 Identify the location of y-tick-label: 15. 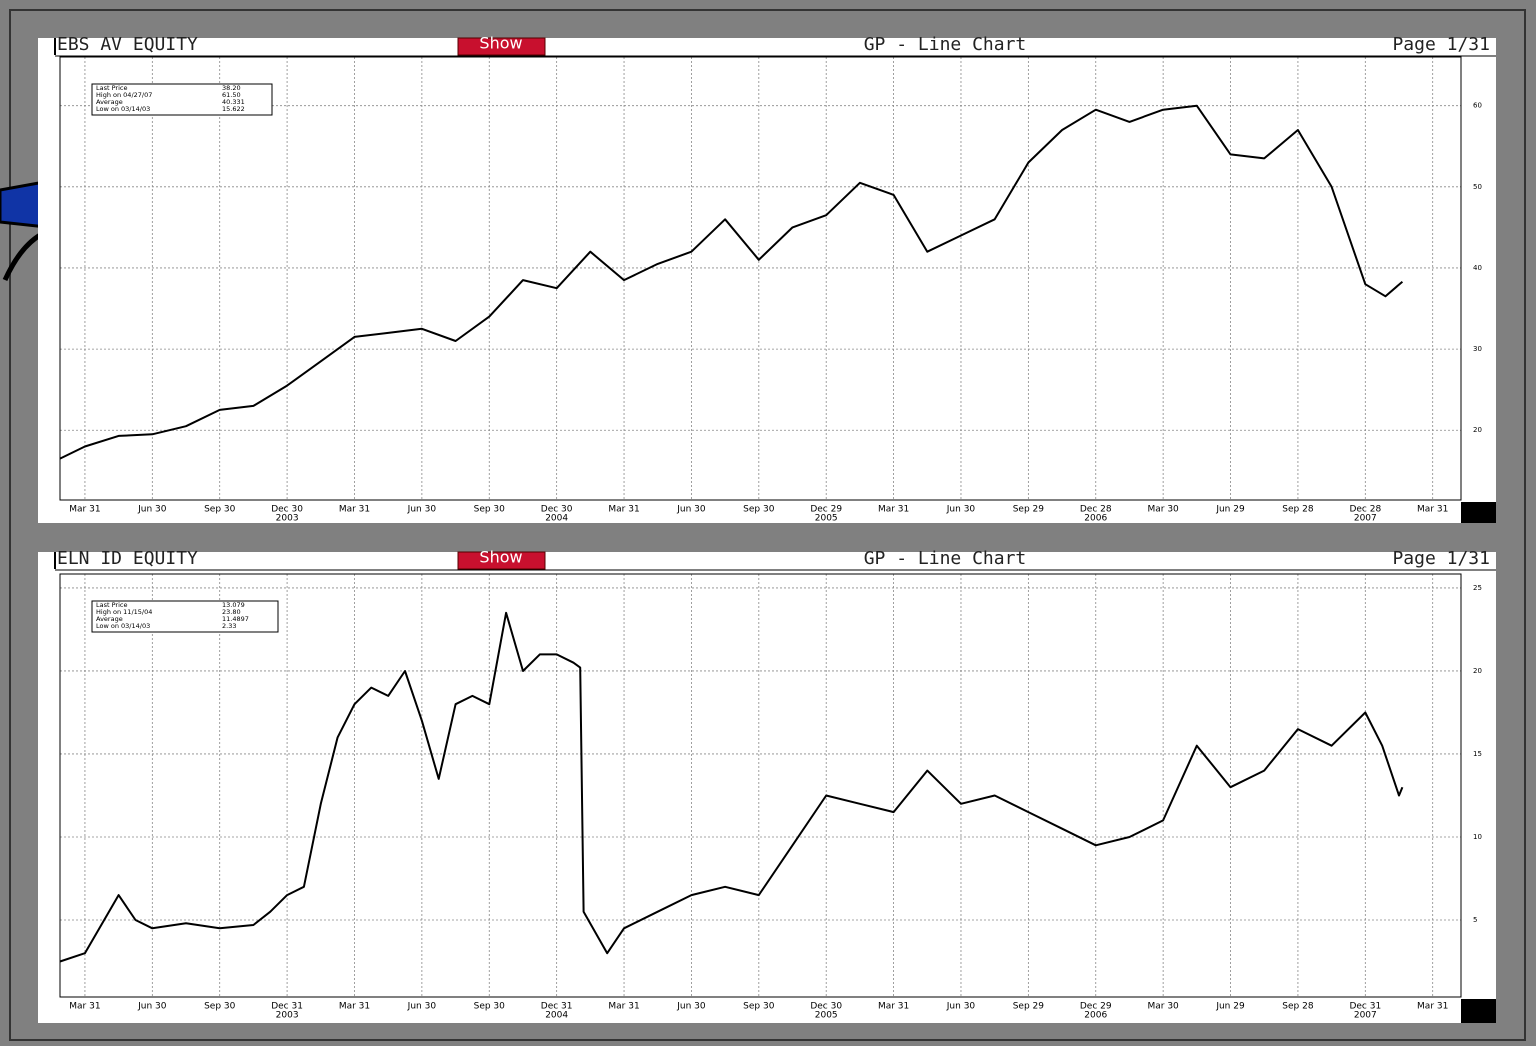
(1477, 754).